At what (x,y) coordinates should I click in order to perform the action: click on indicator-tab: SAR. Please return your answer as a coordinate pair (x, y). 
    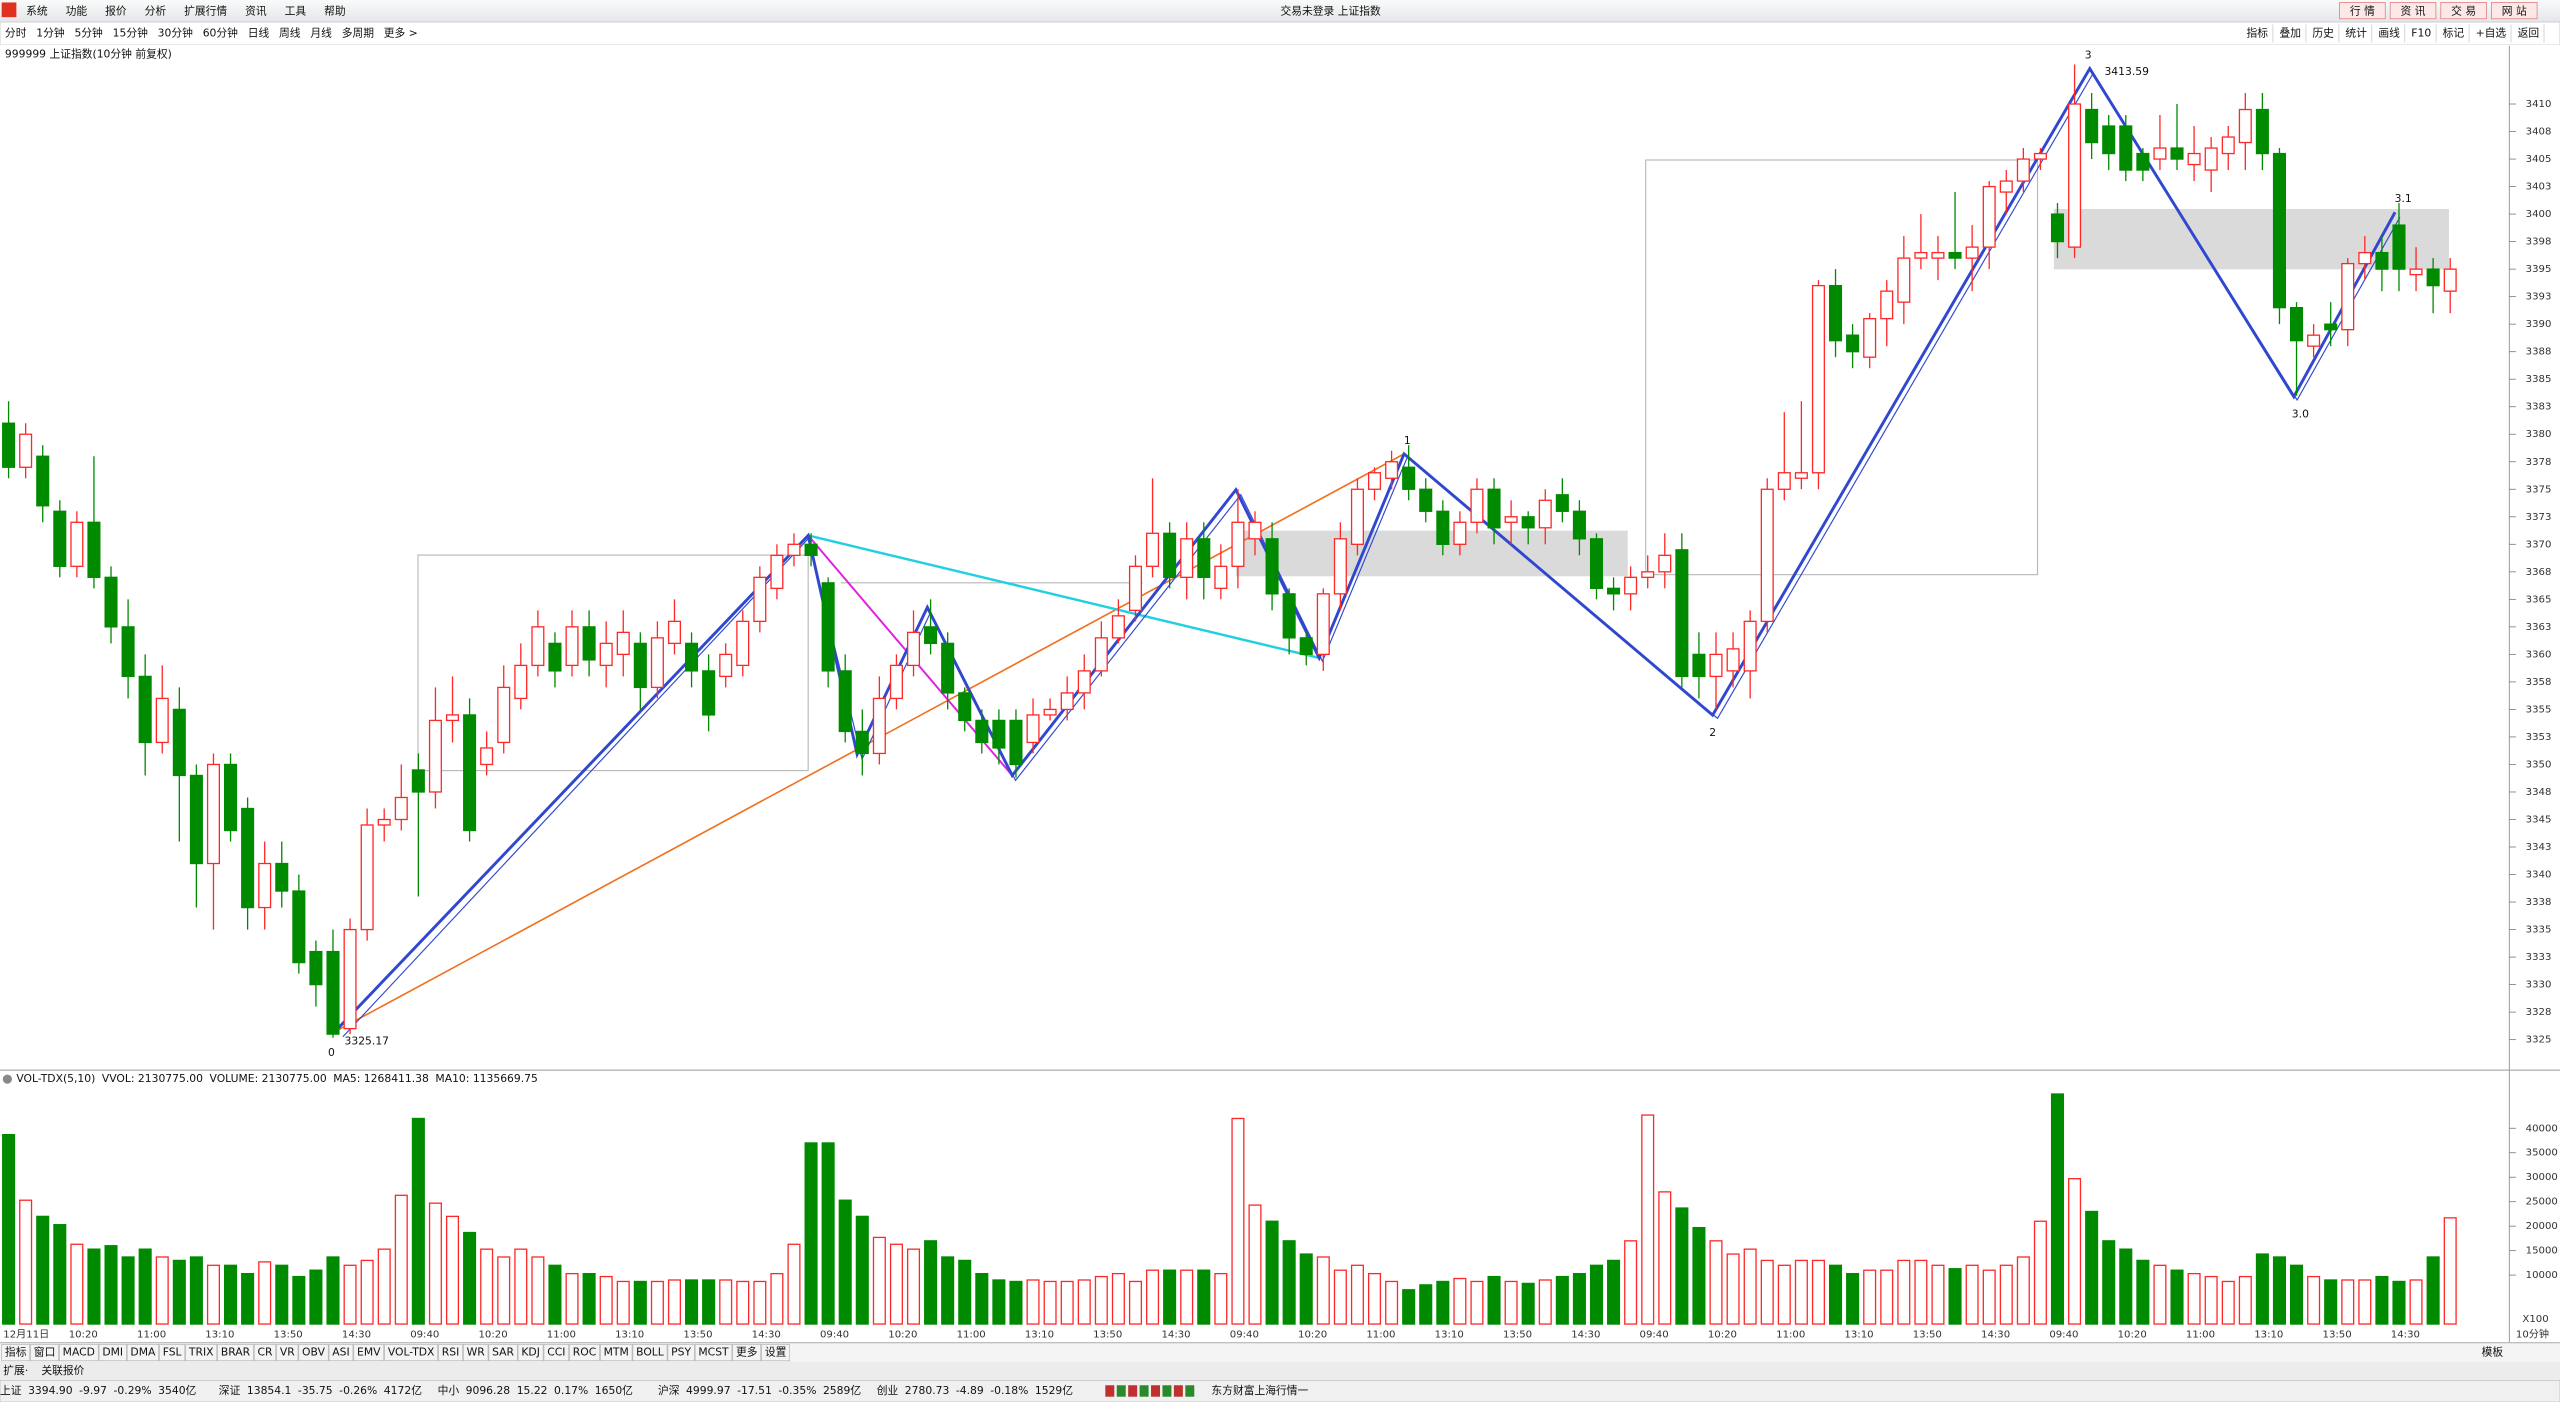
    Looking at the image, I should click on (503, 1352).